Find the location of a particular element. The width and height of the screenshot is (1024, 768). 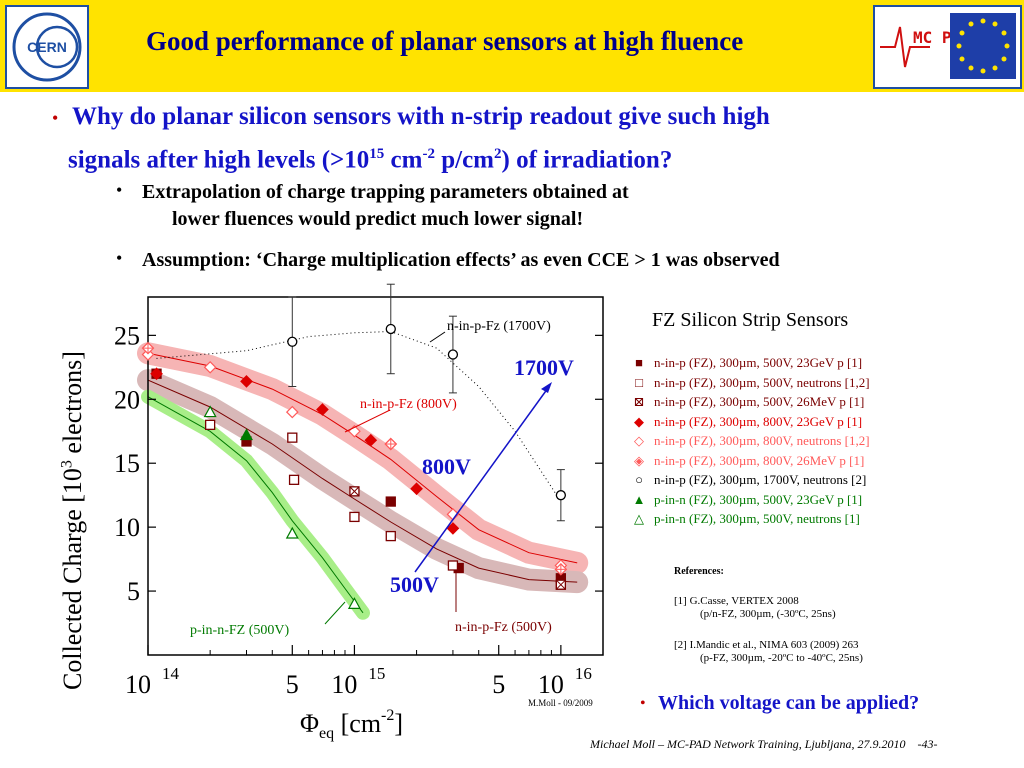

legend-marker-icon: ■ is located at coordinates (639, 362).